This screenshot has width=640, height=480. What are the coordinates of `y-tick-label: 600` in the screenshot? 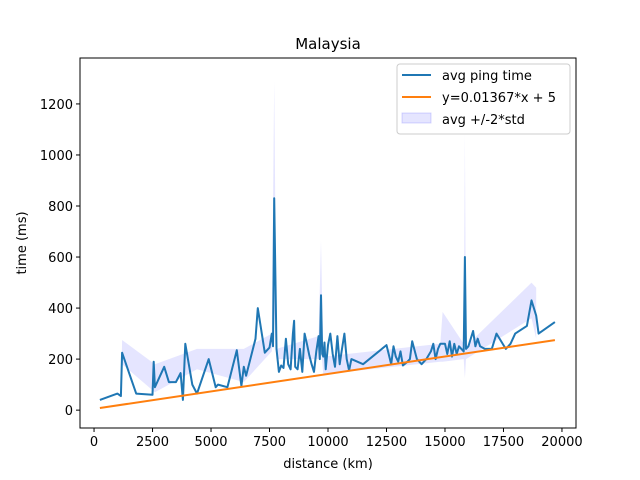 It's located at (60, 258).